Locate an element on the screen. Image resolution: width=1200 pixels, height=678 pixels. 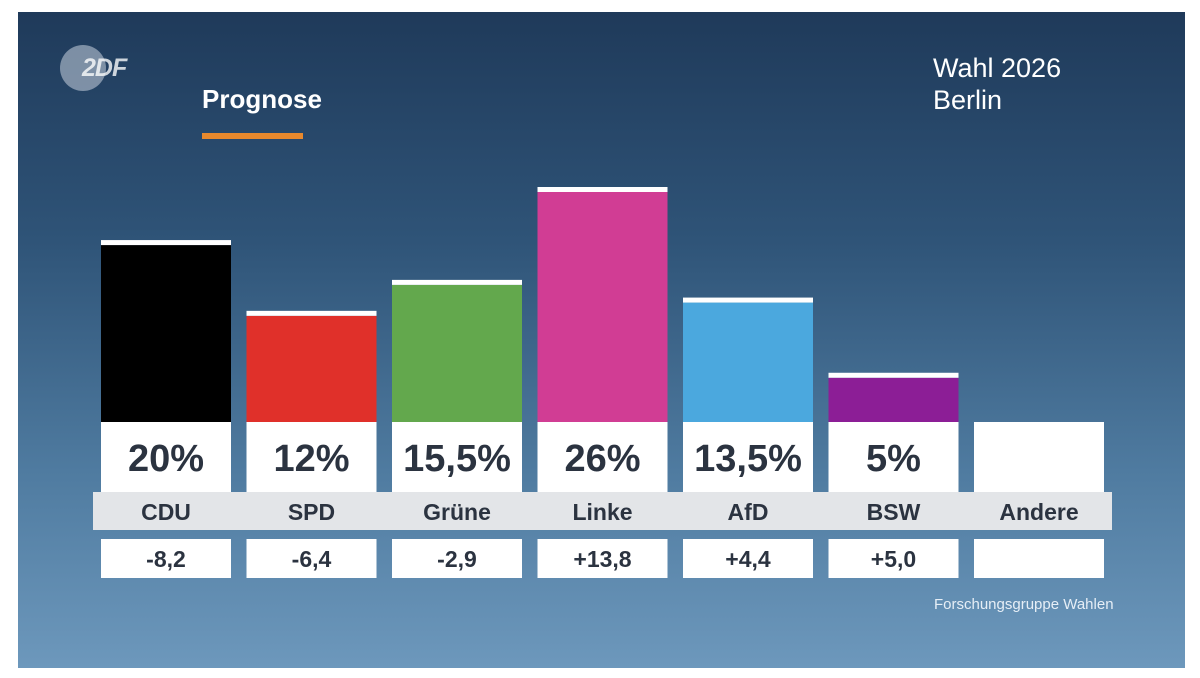
bar-cap-bsw is located at coordinates (893, 375).